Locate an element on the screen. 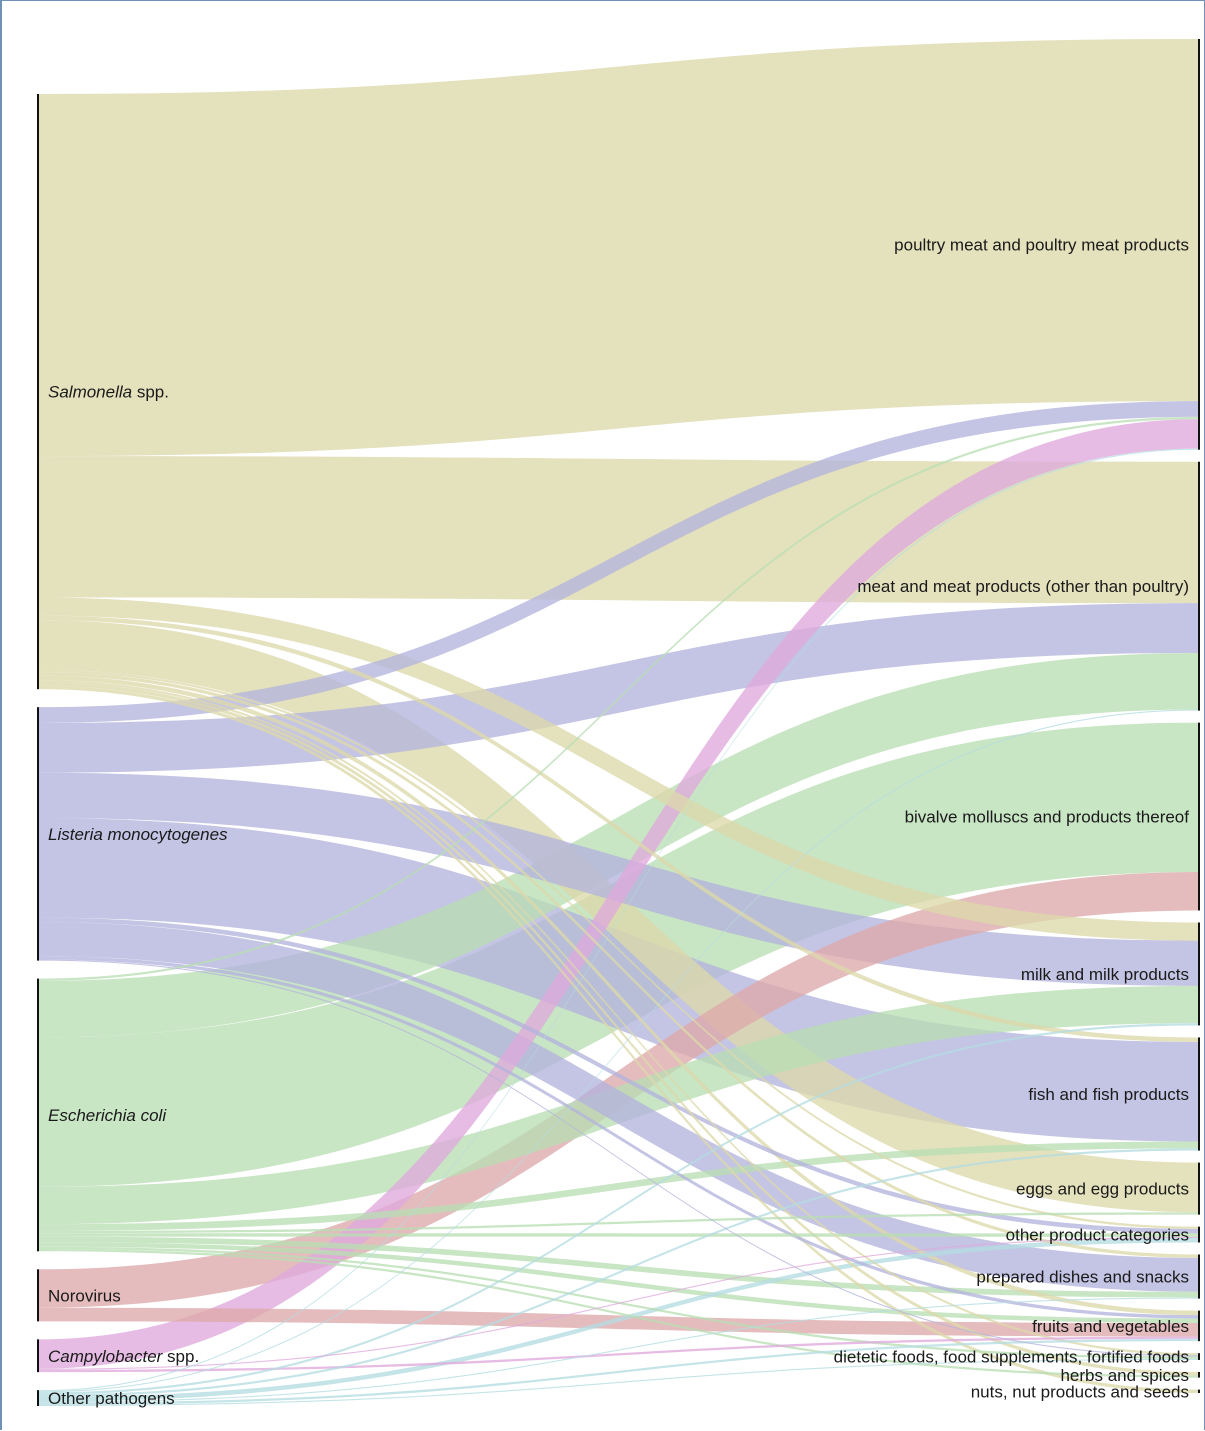 Image resolution: width=1205 pixels, height=1431 pixels. flow-link-ecoli-fruits is located at coordinates (618, 1283).